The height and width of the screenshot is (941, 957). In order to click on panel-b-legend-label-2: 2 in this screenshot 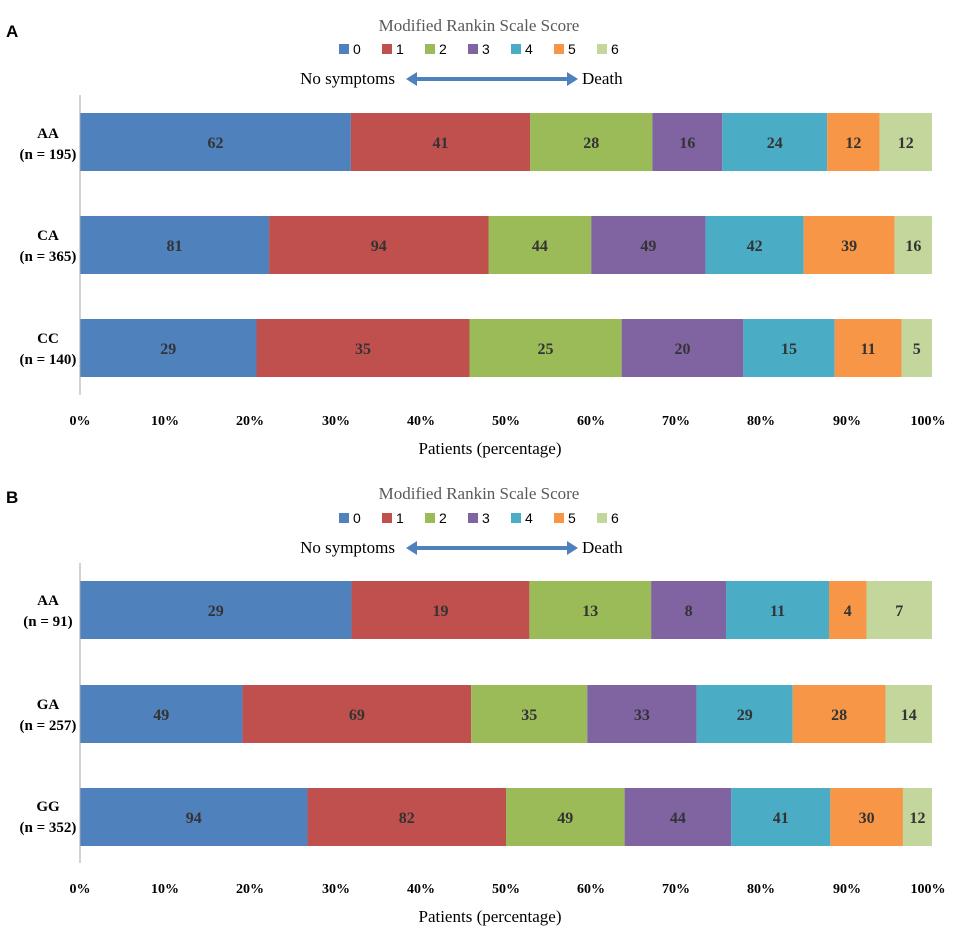, I will do `click(443, 518)`.